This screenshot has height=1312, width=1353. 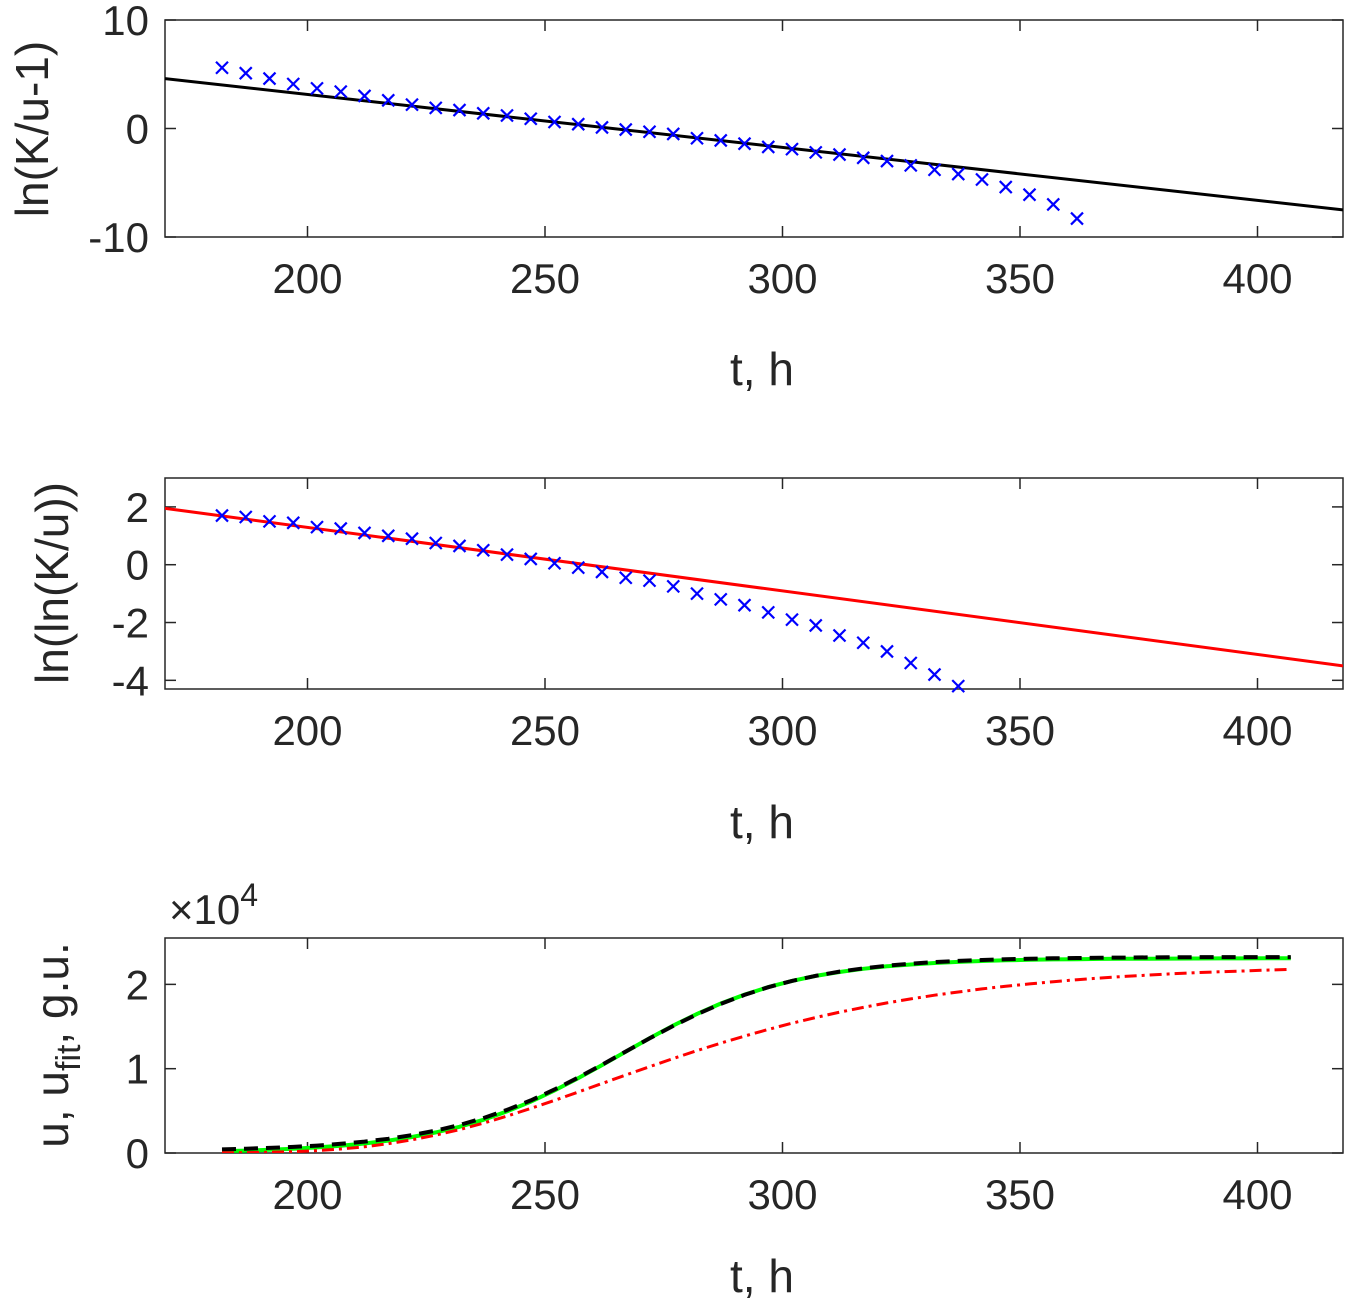 I want to click on panel2-plot-area, so click(x=754, y=587).